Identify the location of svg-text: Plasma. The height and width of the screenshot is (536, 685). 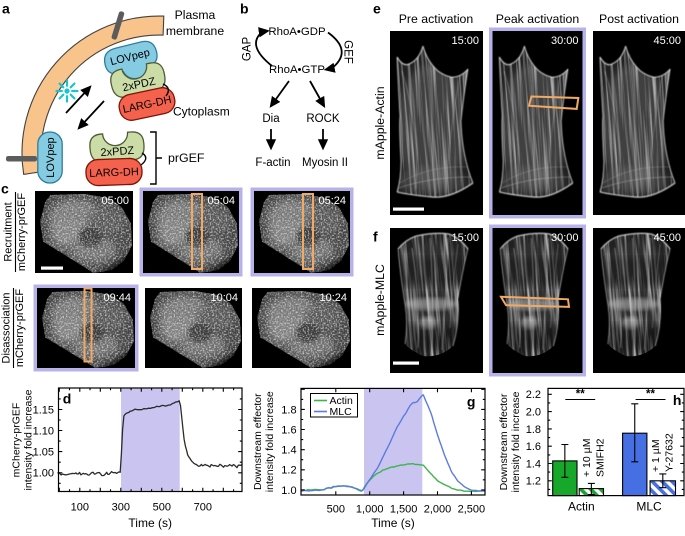
(195, 15).